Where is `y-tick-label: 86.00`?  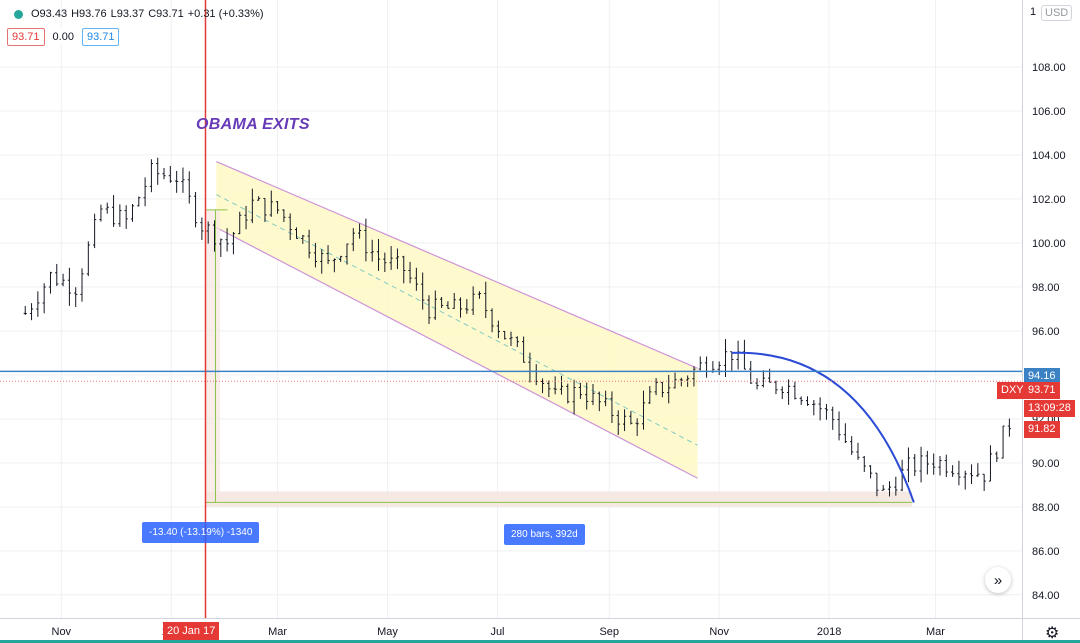 y-tick-label: 86.00 is located at coordinates (1046, 552).